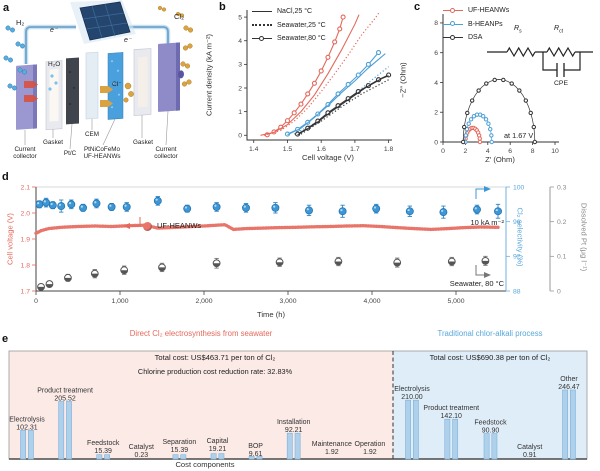 This screenshot has width=600, height=471. Describe the element at coordinates (240, 112) in the screenshot. I see `svg-text: 1` at that location.